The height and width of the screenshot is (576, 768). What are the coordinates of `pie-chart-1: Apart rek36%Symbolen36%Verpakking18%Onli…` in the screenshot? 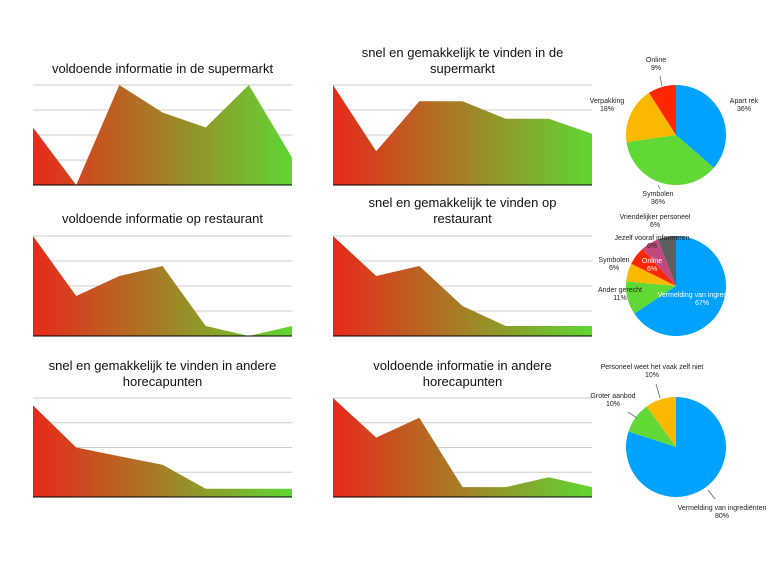 It's located at (674, 131).